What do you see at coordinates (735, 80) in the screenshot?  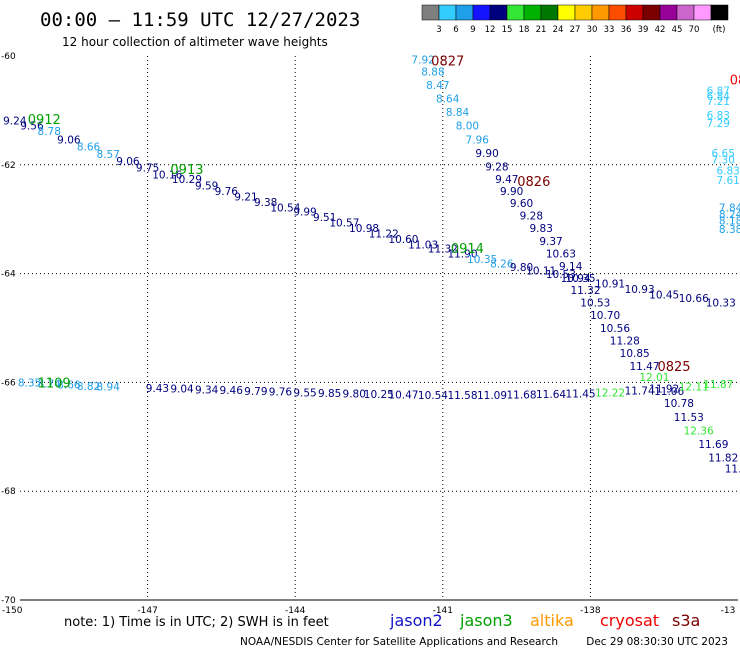 I see `pass-time-label: 08` at bounding box center [735, 80].